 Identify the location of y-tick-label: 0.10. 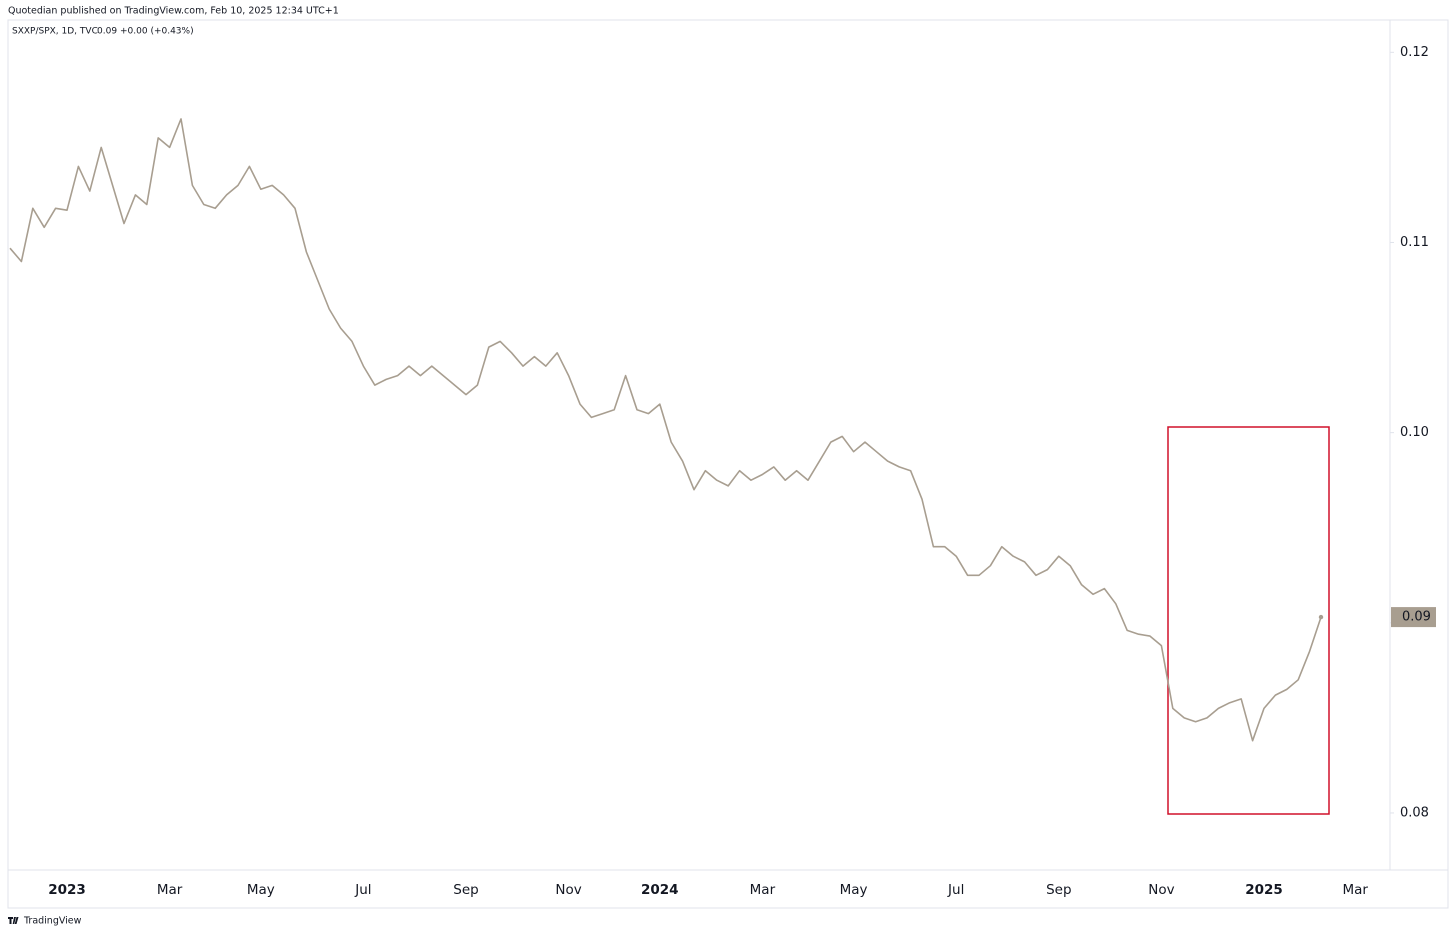
(1414, 432).